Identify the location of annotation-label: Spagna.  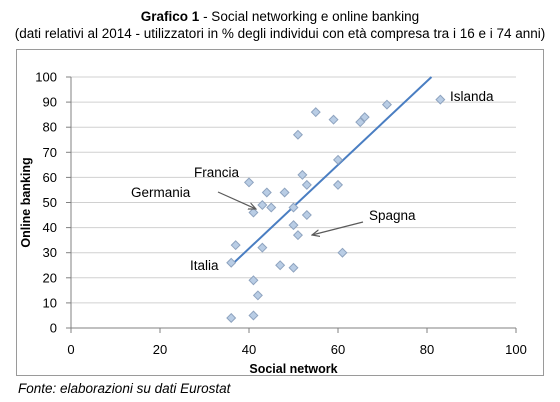
(392, 215).